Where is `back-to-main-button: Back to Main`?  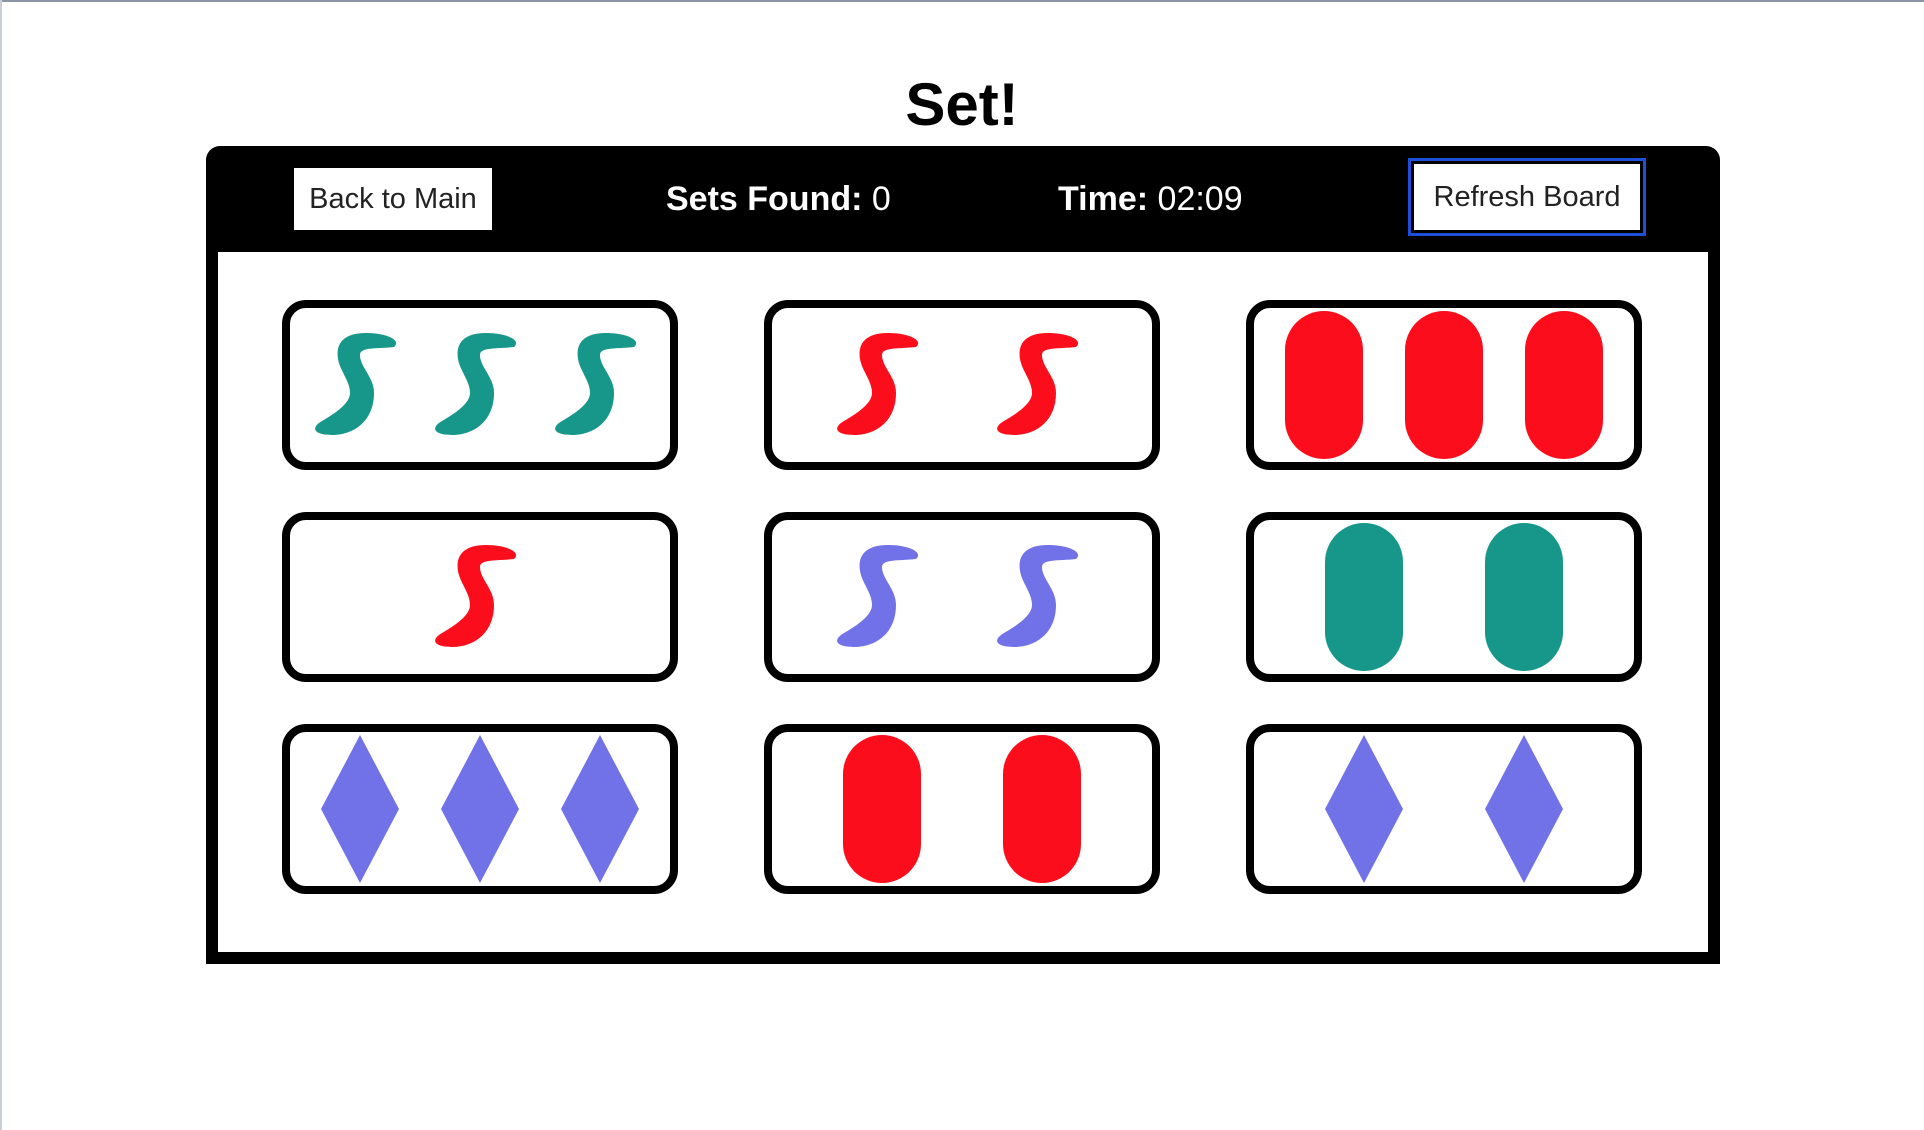
back-to-main-button: Back to Main is located at coordinates (393, 199).